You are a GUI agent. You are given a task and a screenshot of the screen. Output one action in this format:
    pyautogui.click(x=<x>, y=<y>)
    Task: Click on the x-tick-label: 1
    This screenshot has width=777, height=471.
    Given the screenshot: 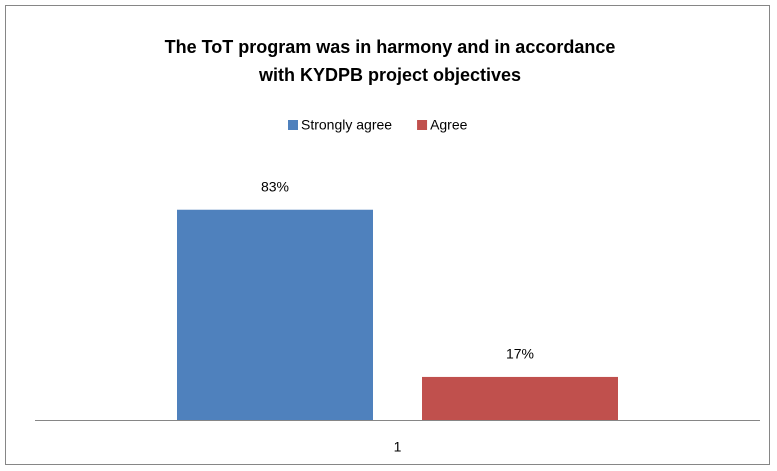 What is the action you would take?
    pyautogui.click(x=398, y=447)
    